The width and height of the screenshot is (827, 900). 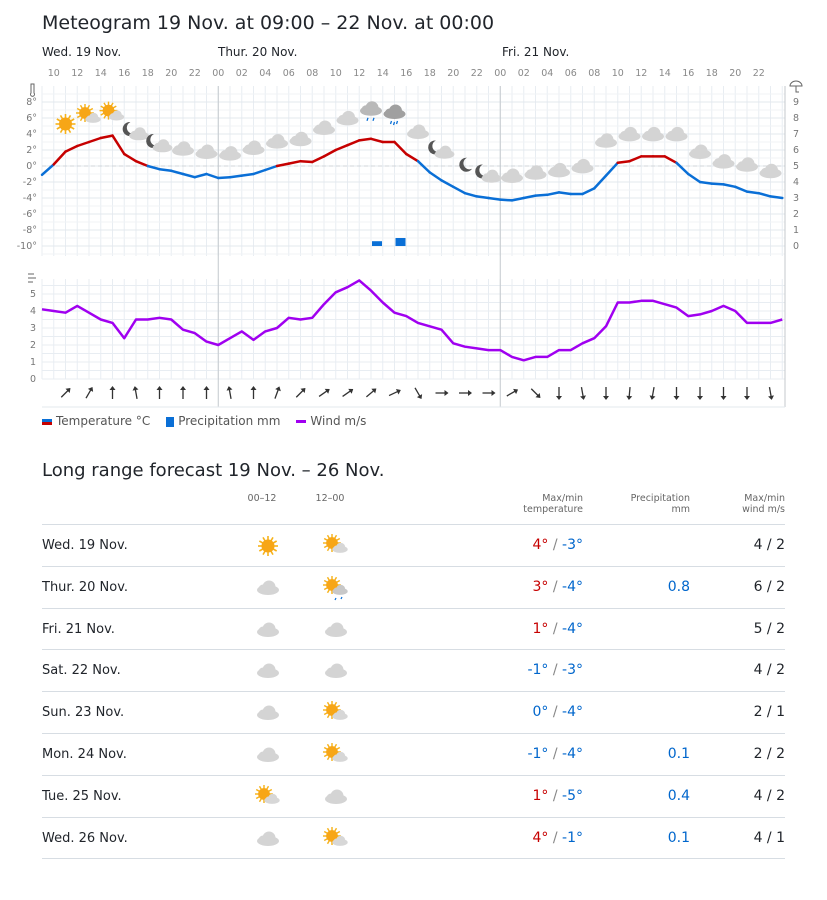 What do you see at coordinates (465, 164) in the screenshot?
I see `moon-icon` at bounding box center [465, 164].